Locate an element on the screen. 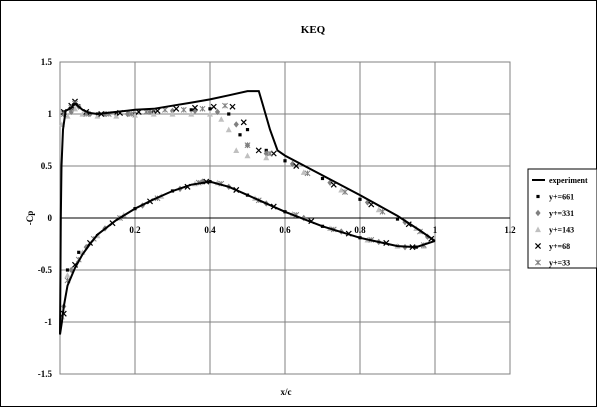 The width and height of the screenshot is (597, 407). y-tick-label: -1 is located at coordinates (49, 322).